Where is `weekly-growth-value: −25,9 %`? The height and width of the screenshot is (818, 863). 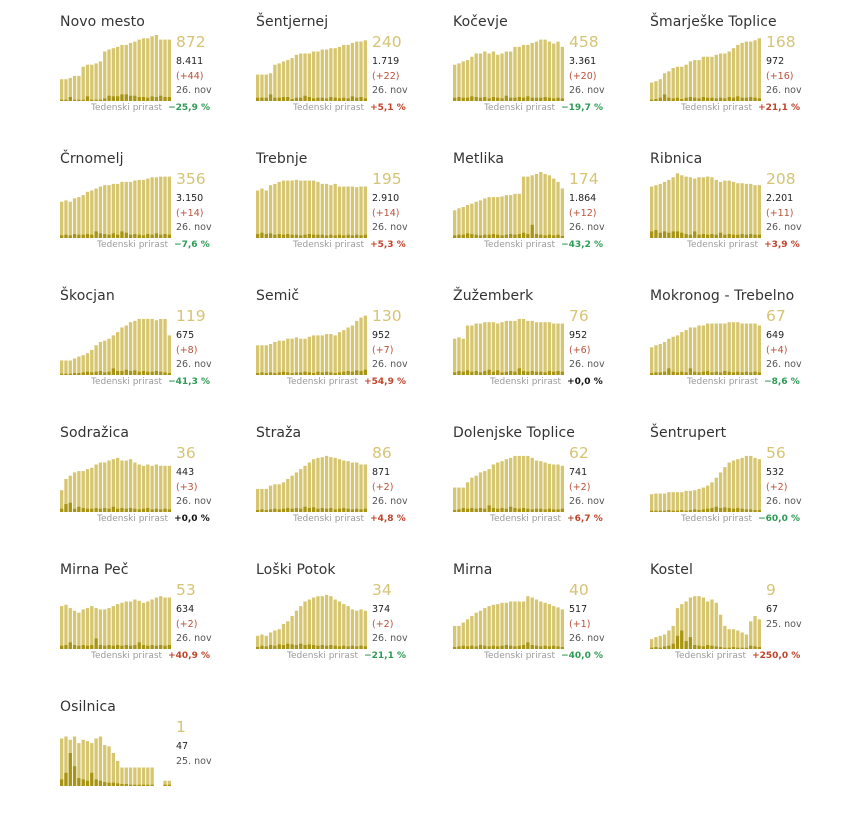
weekly-growth-value: −25,9 % is located at coordinates (189, 108).